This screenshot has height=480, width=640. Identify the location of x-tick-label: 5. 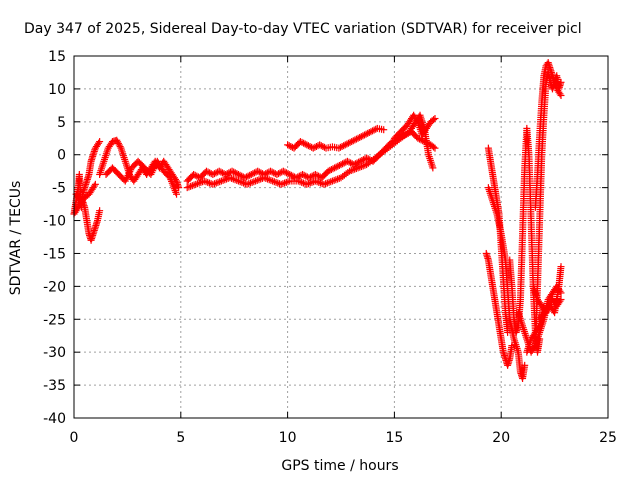
(180, 438).